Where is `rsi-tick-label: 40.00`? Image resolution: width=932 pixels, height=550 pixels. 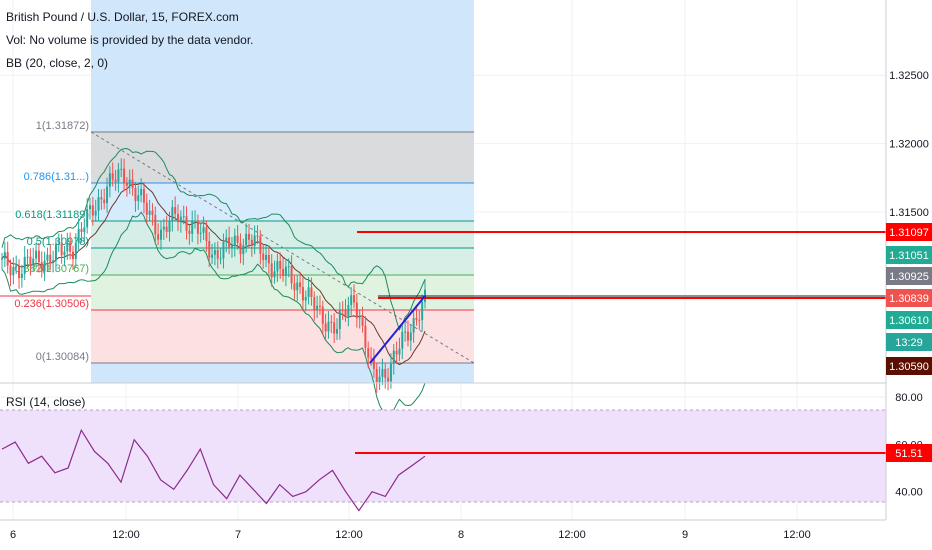
rsi-tick-label: 40.00 is located at coordinates (909, 493).